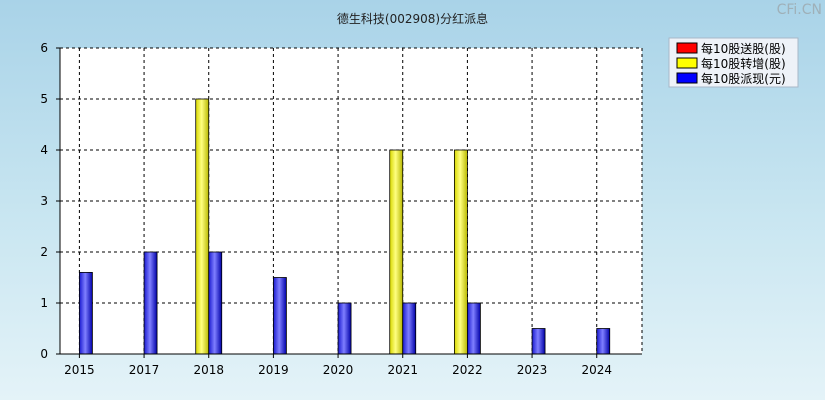 The image size is (825, 400). What do you see at coordinates (596, 370) in the screenshot?
I see `x-tick-label: 2024` at bounding box center [596, 370].